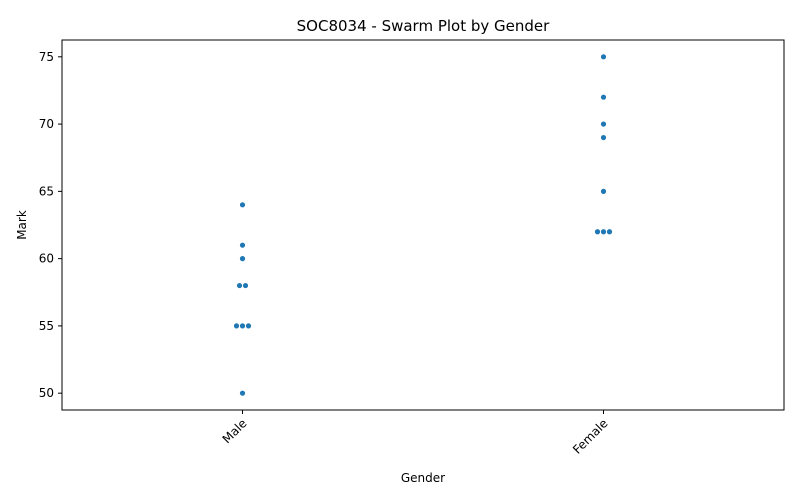  Describe the element at coordinates (46, 57) in the screenshot. I see `y-tick-label: 75` at that location.